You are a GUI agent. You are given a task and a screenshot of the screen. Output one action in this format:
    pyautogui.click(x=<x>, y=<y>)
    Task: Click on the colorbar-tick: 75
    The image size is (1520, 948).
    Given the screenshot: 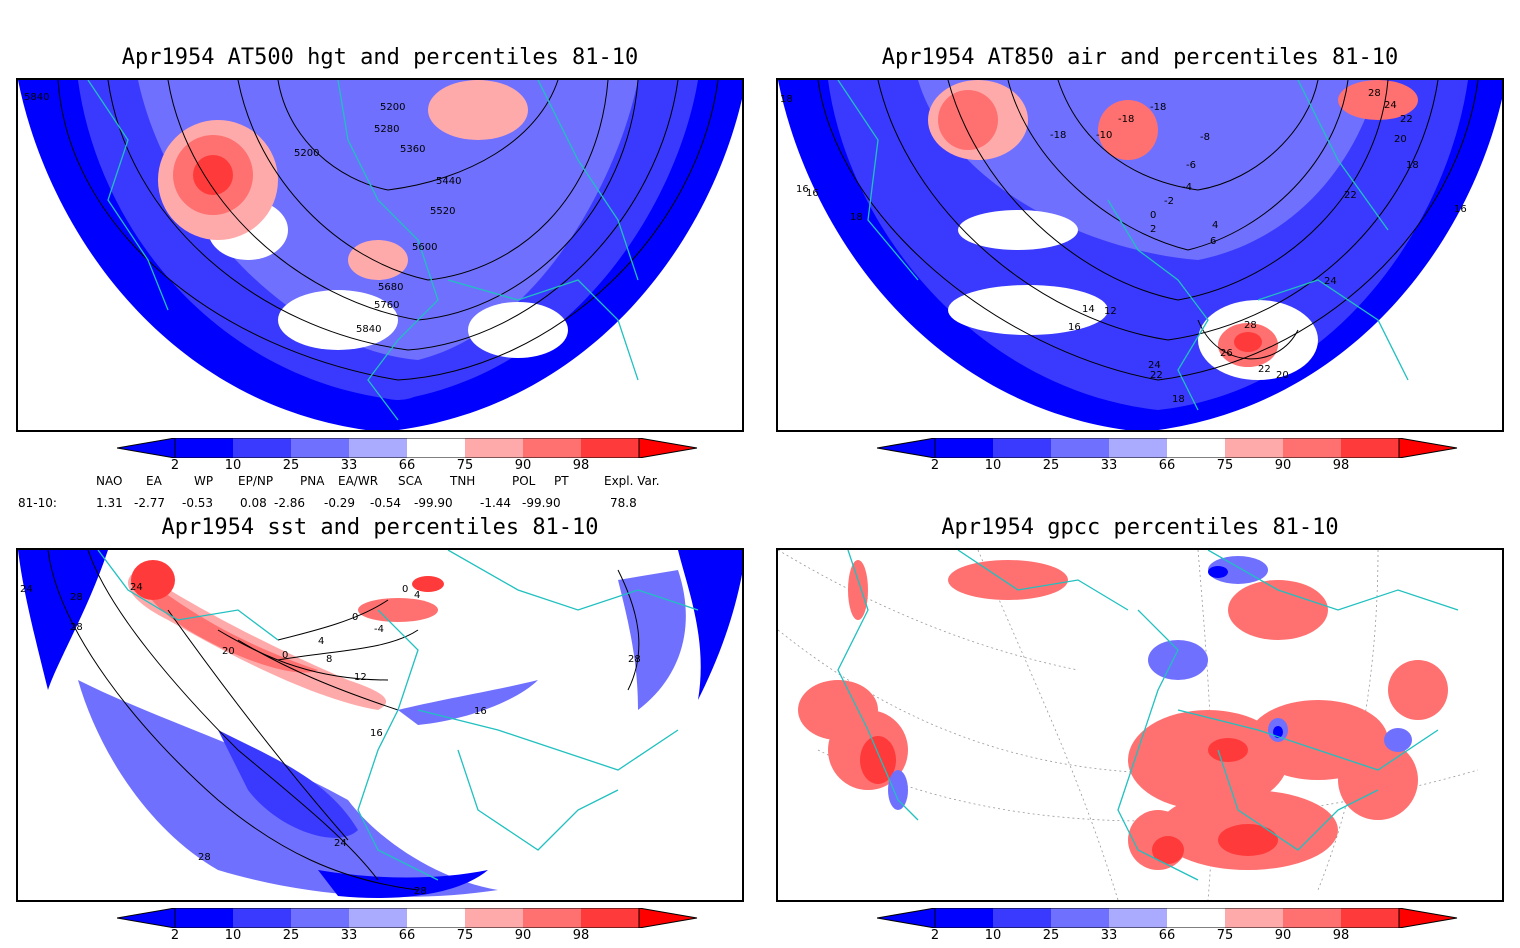 What is the action you would take?
    pyautogui.click(x=1225, y=465)
    